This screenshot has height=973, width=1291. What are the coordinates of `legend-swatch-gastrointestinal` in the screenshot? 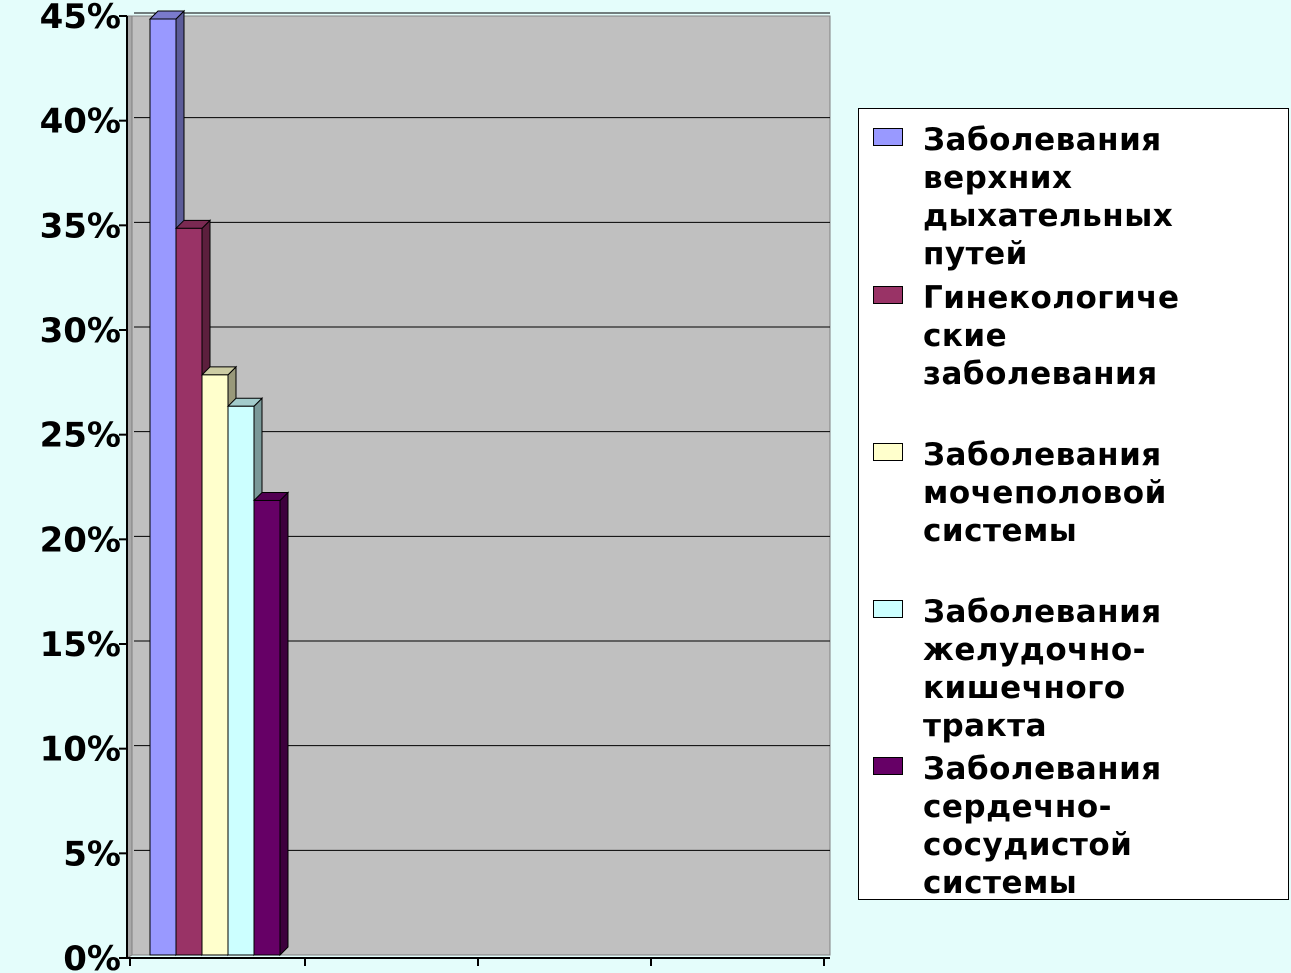 It's located at (888, 609).